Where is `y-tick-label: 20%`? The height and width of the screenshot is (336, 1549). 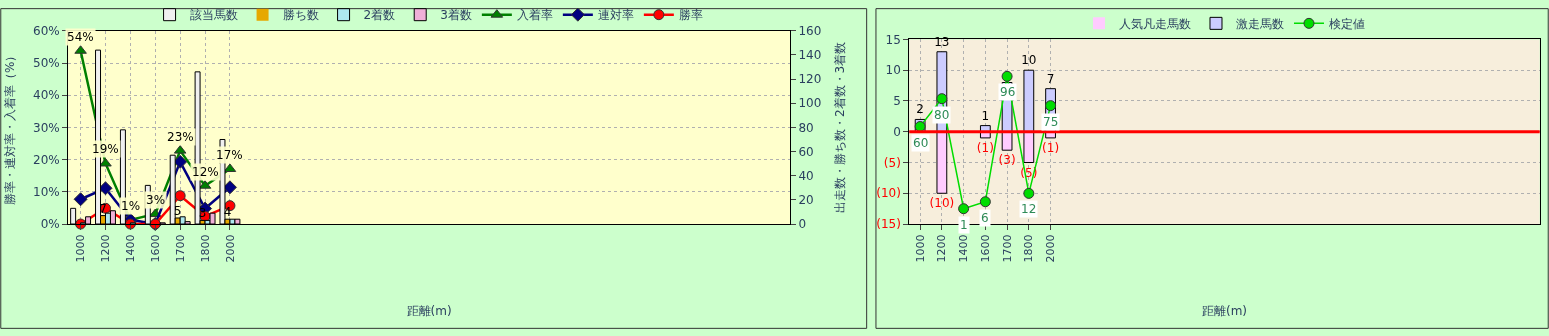
y-tick-label: 20% is located at coordinates (46, 159).